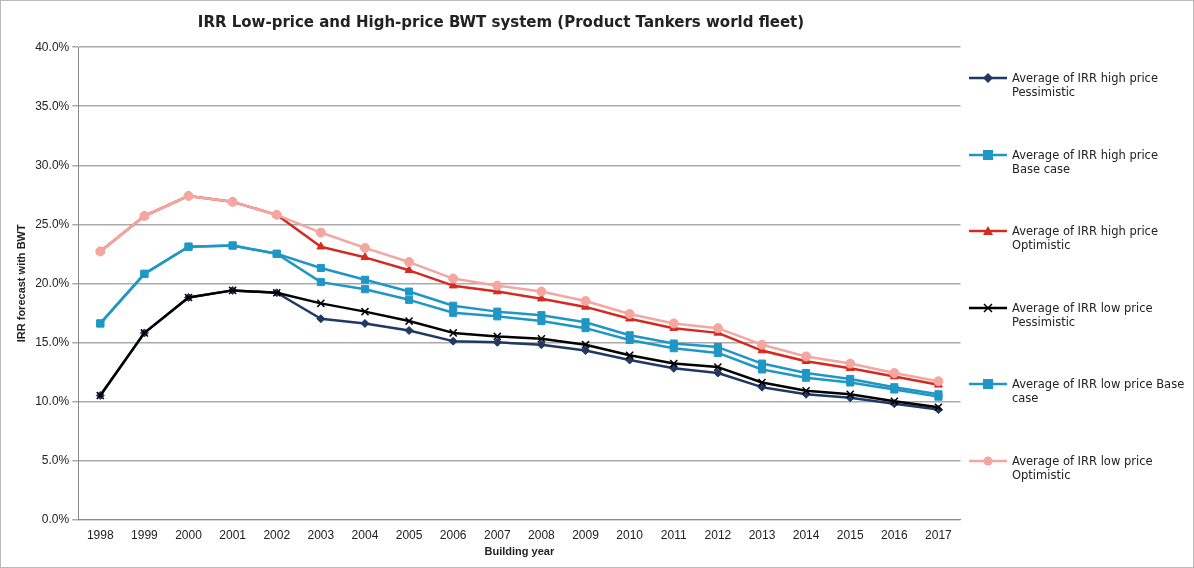  Describe the element at coordinates (497, 534) in the screenshot. I see `x-tick-label: 2007` at that location.